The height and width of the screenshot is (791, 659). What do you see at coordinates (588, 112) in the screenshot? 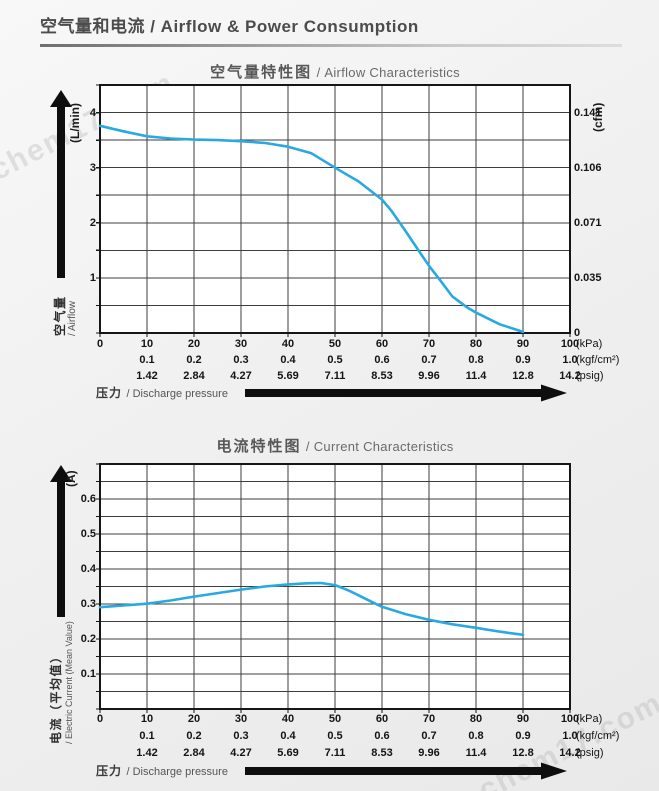
I see `y-right-tick-label: 0.141` at bounding box center [588, 112].